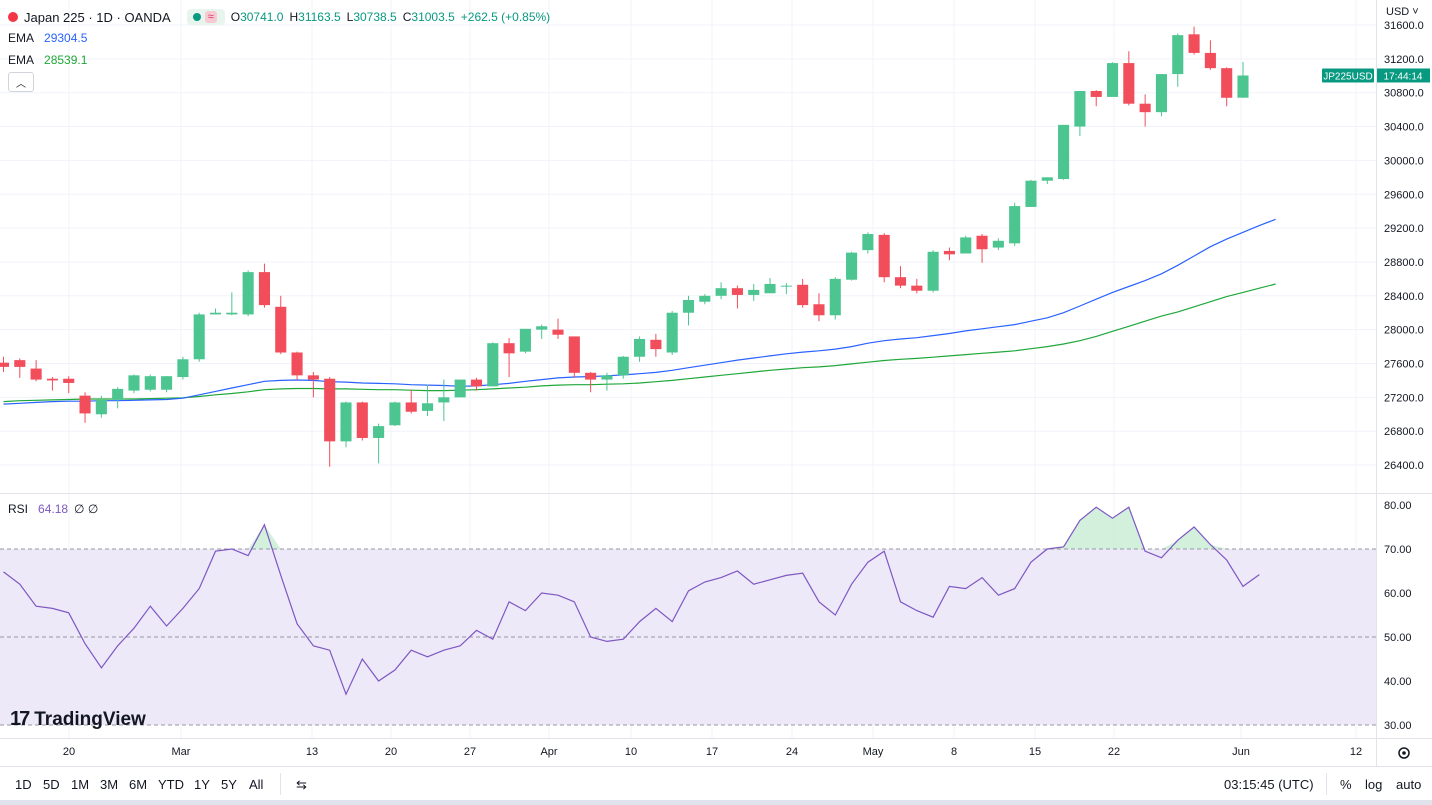 Image resolution: width=1432 pixels, height=805 pixels. Describe the element at coordinates (66, 38) in the screenshot. I see `ema-fast-value: 29304.5` at that location.